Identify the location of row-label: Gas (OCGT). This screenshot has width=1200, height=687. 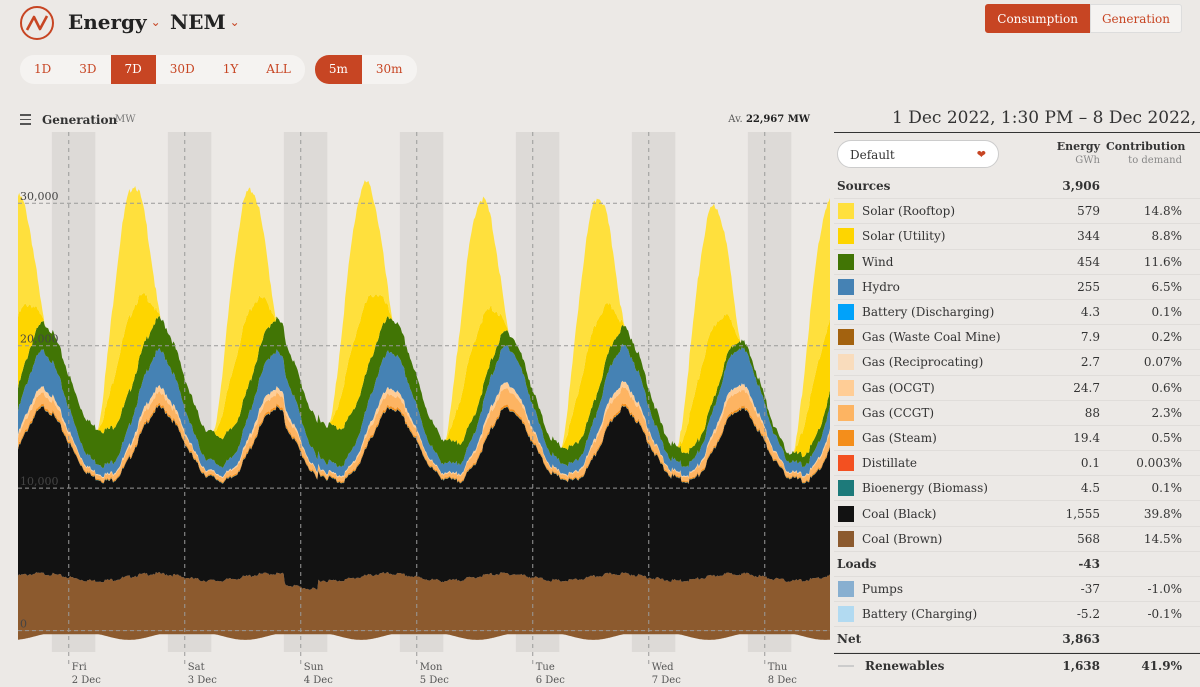
(898, 387).